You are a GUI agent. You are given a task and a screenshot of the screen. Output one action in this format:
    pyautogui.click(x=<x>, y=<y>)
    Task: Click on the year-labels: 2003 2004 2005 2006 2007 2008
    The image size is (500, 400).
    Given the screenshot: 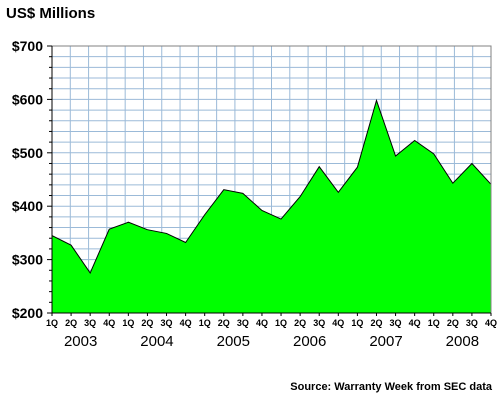 What is the action you would take?
    pyautogui.click(x=271, y=341)
    